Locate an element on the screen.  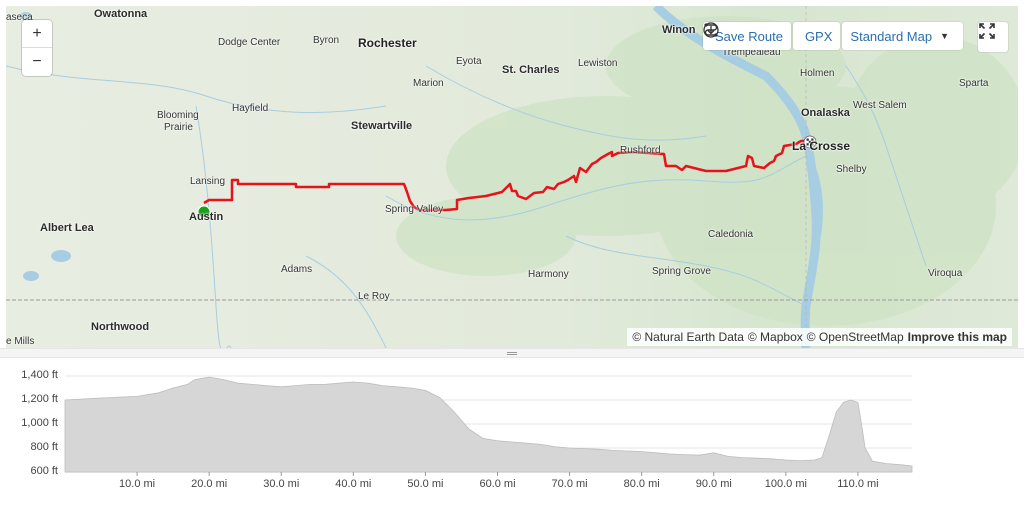
x-tick-label: 30.0 mi is located at coordinates (281, 484).